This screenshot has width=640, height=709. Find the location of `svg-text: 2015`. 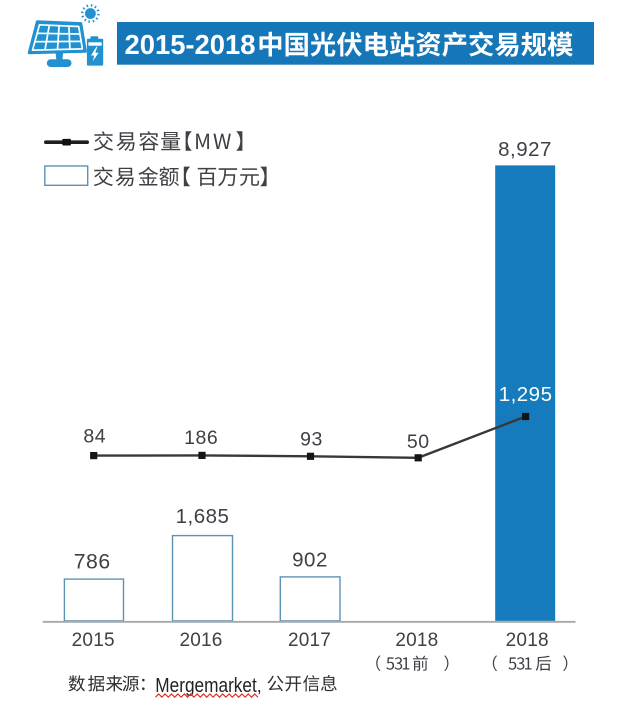

svg-text: 2015 is located at coordinates (93, 640).